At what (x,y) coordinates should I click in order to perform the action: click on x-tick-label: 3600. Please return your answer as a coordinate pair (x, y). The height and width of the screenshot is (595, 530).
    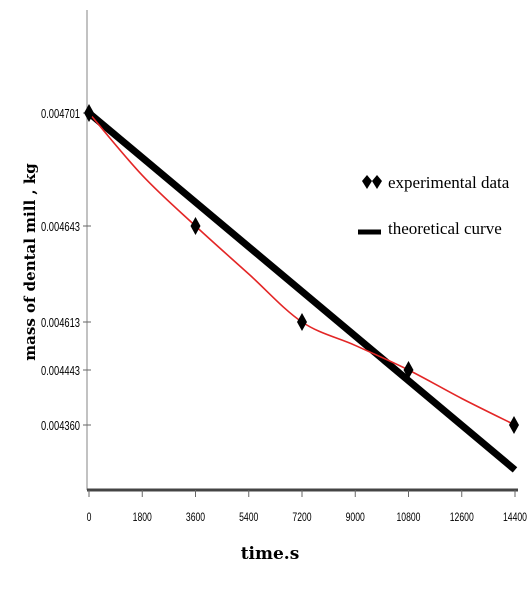
    Looking at the image, I should click on (195, 518).